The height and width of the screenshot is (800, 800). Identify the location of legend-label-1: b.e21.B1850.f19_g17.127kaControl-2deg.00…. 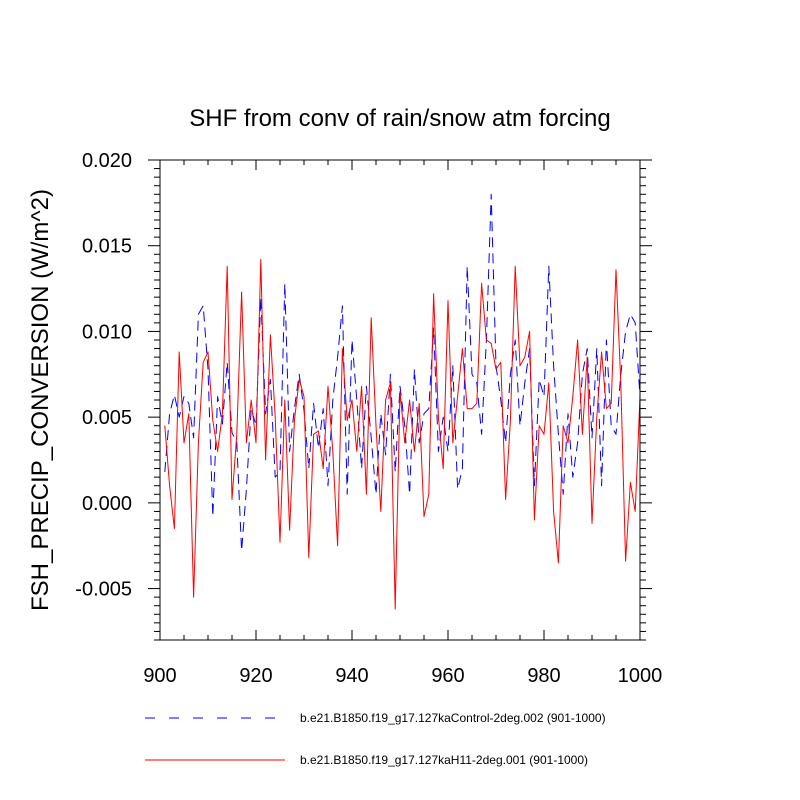
(453, 718).